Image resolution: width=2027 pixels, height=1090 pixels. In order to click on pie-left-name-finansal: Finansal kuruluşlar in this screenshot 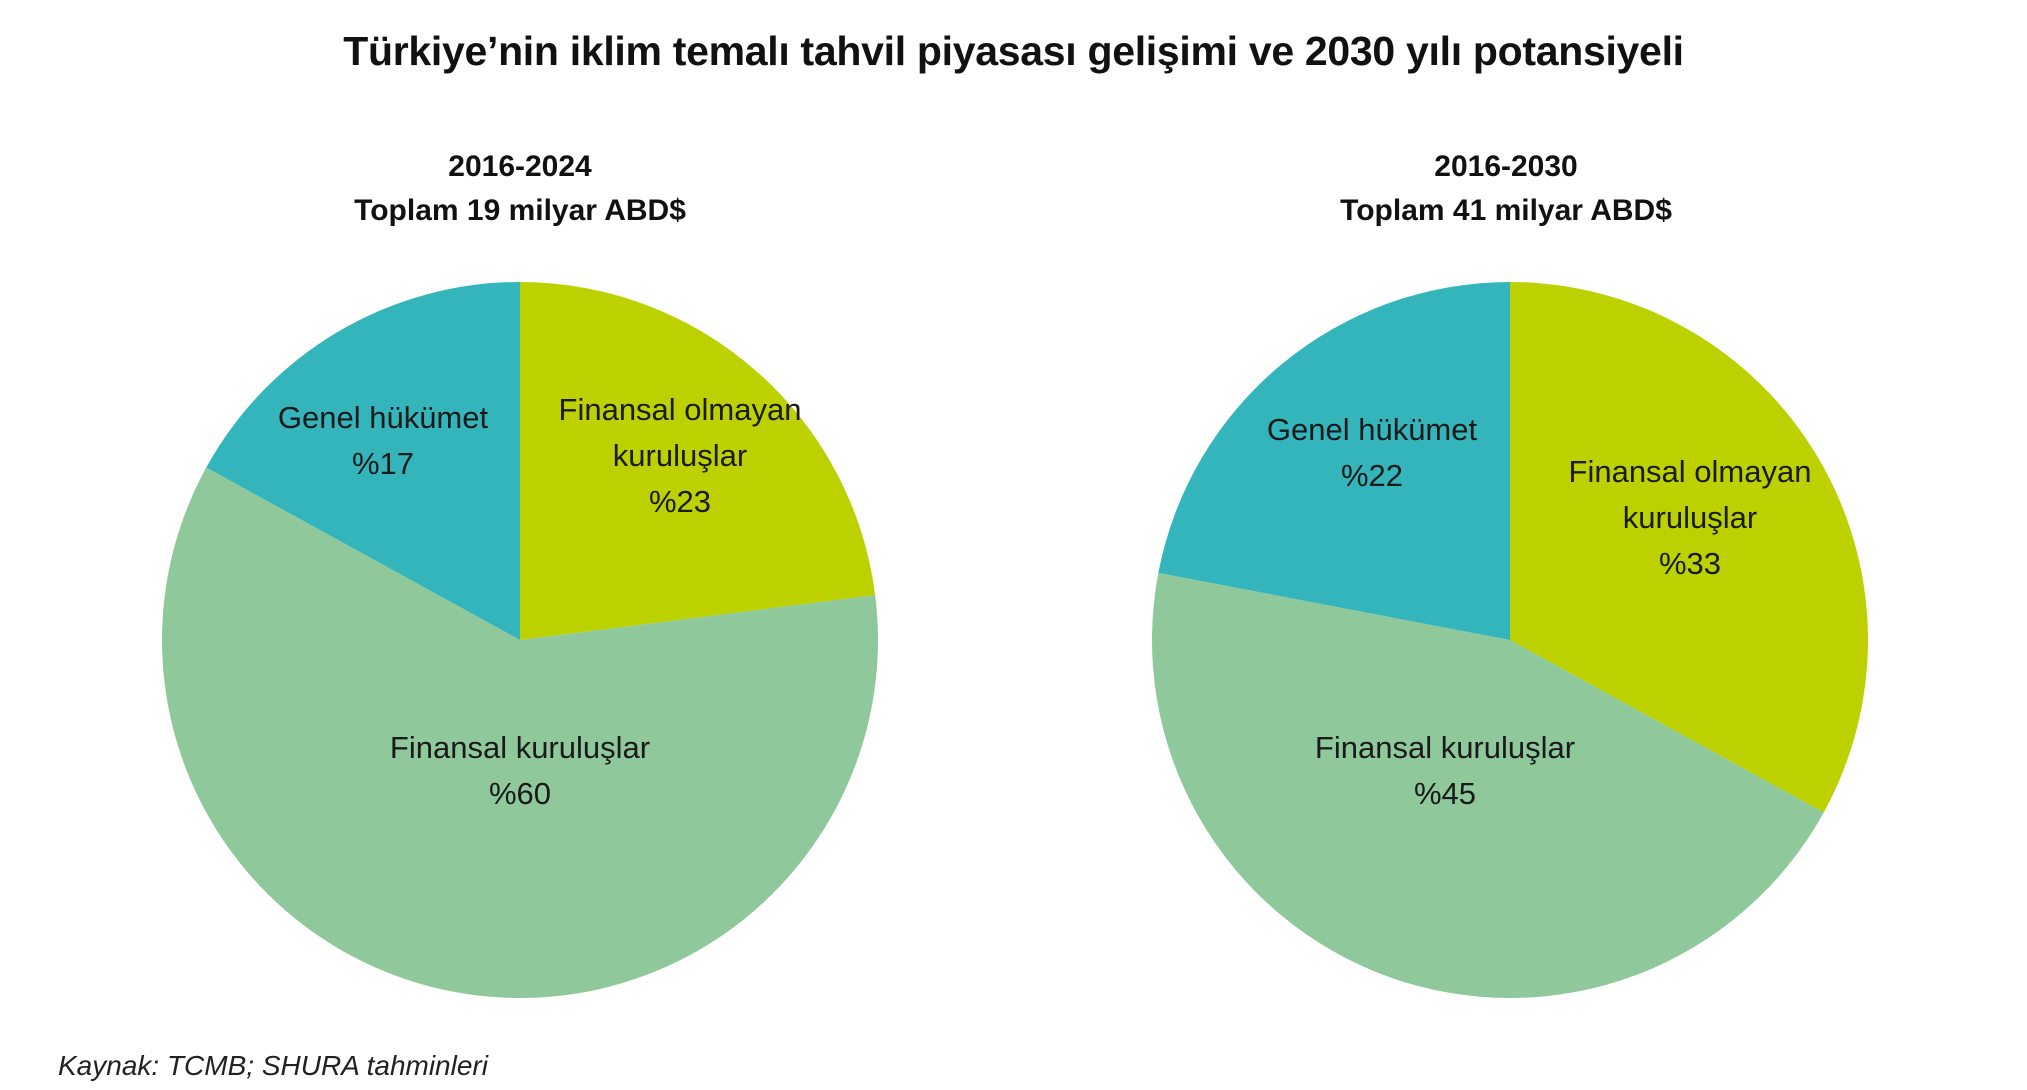, I will do `click(520, 747)`.